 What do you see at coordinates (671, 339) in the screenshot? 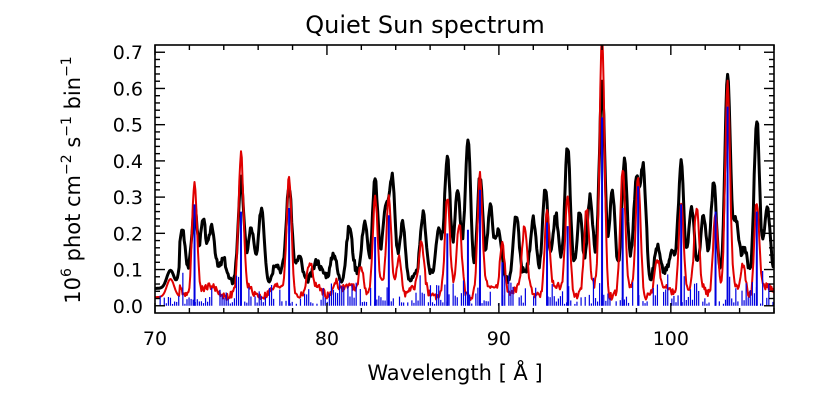
I see `x-tick-label: 100` at bounding box center [671, 339].